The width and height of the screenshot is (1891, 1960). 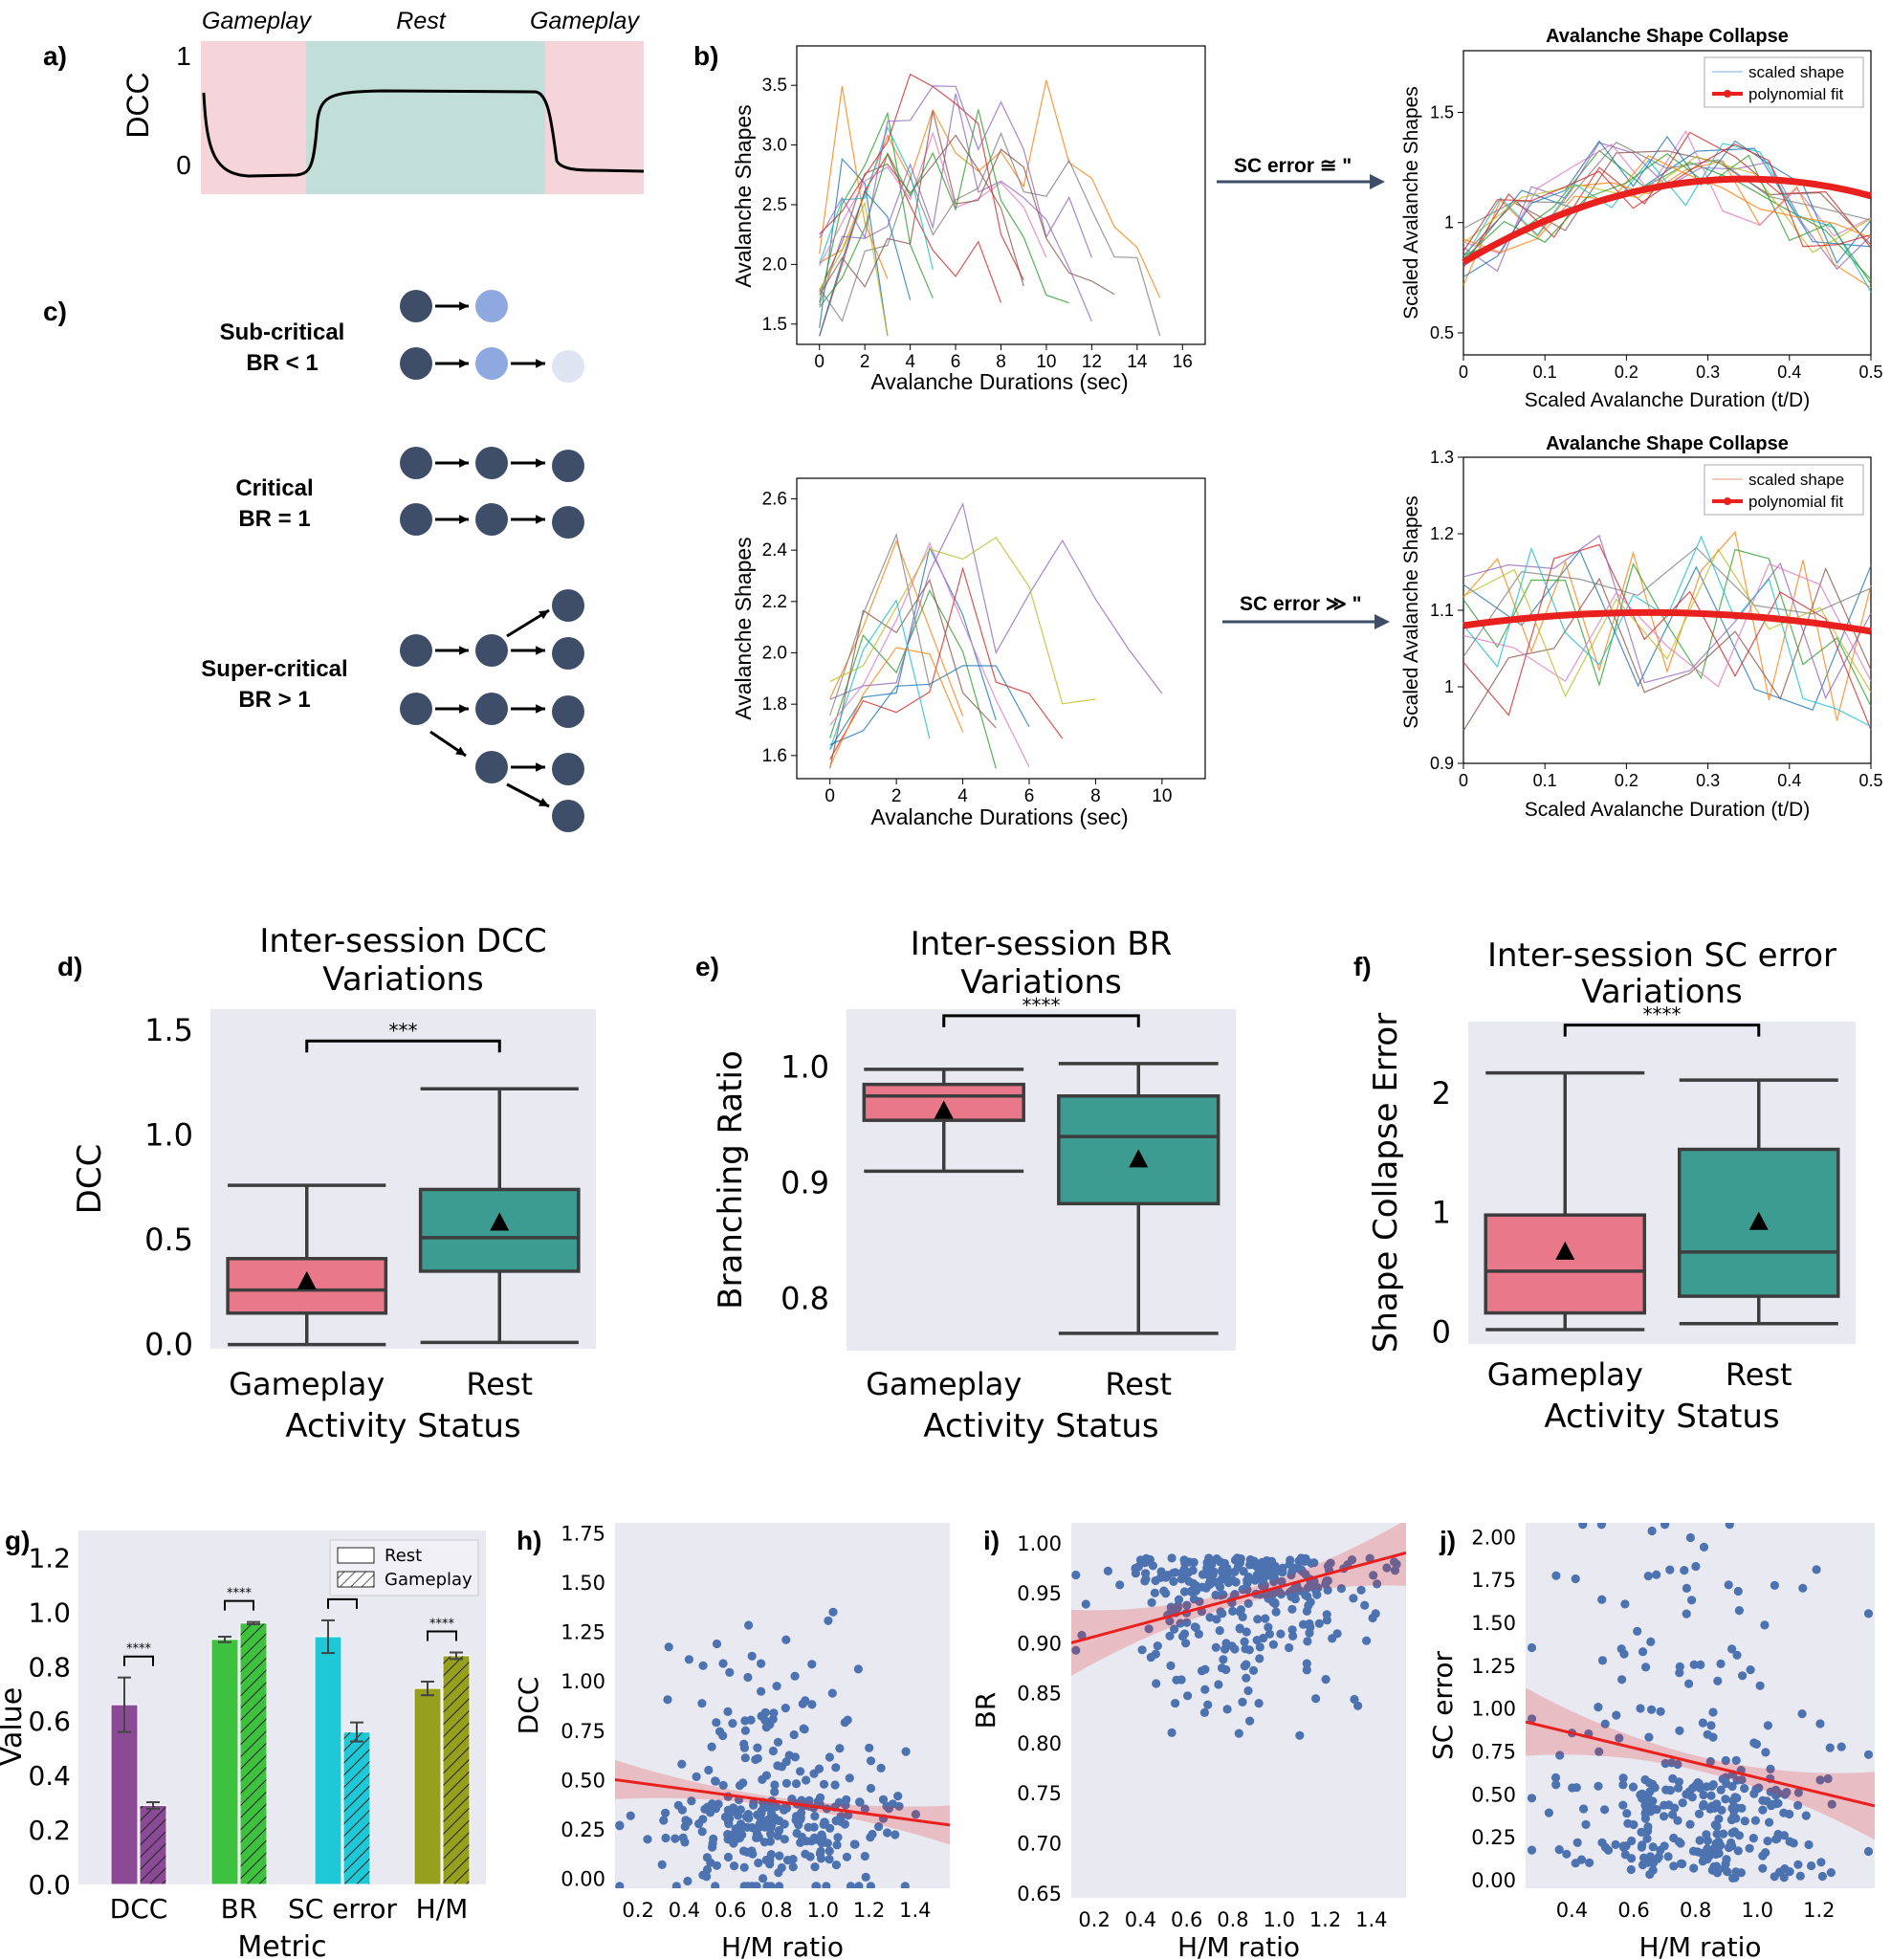 I want to click on x-category-label: Rest, so click(x=1138, y=1384).